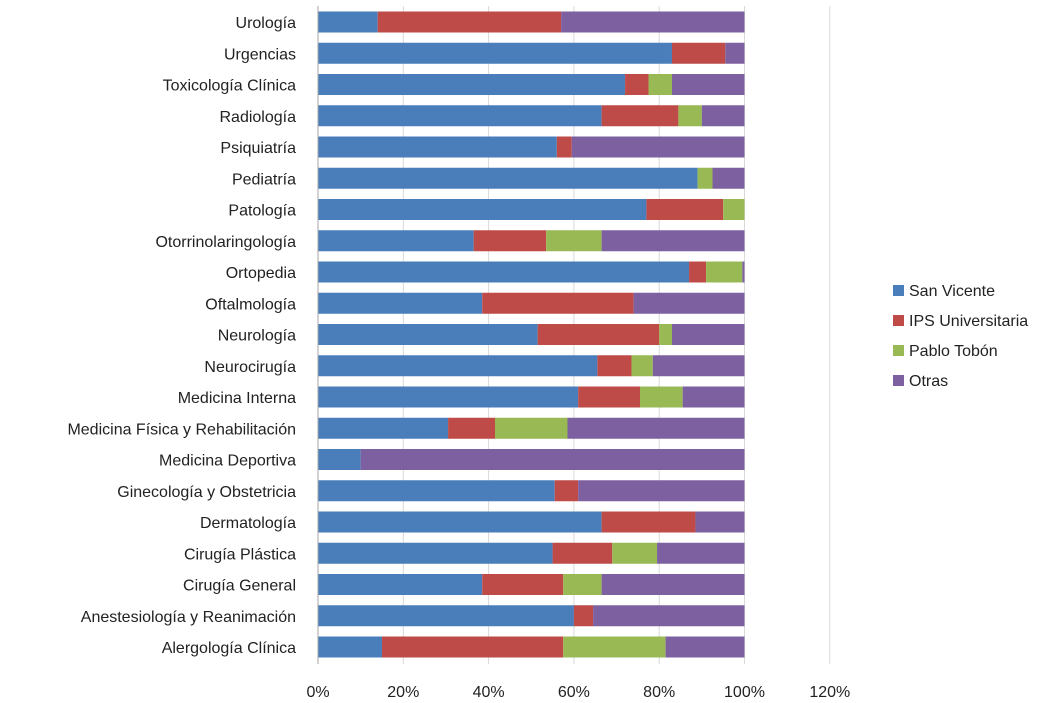 This screenshot has height=703, width=1059. I want to click on category-label: Medicina Deportiva, so click(227, 461).